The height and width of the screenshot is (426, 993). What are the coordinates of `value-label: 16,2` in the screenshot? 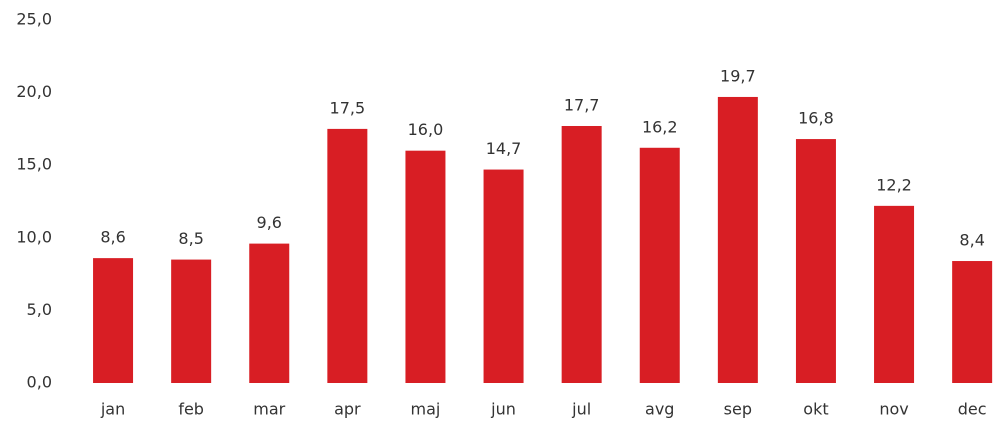 It's located at (660, 126).